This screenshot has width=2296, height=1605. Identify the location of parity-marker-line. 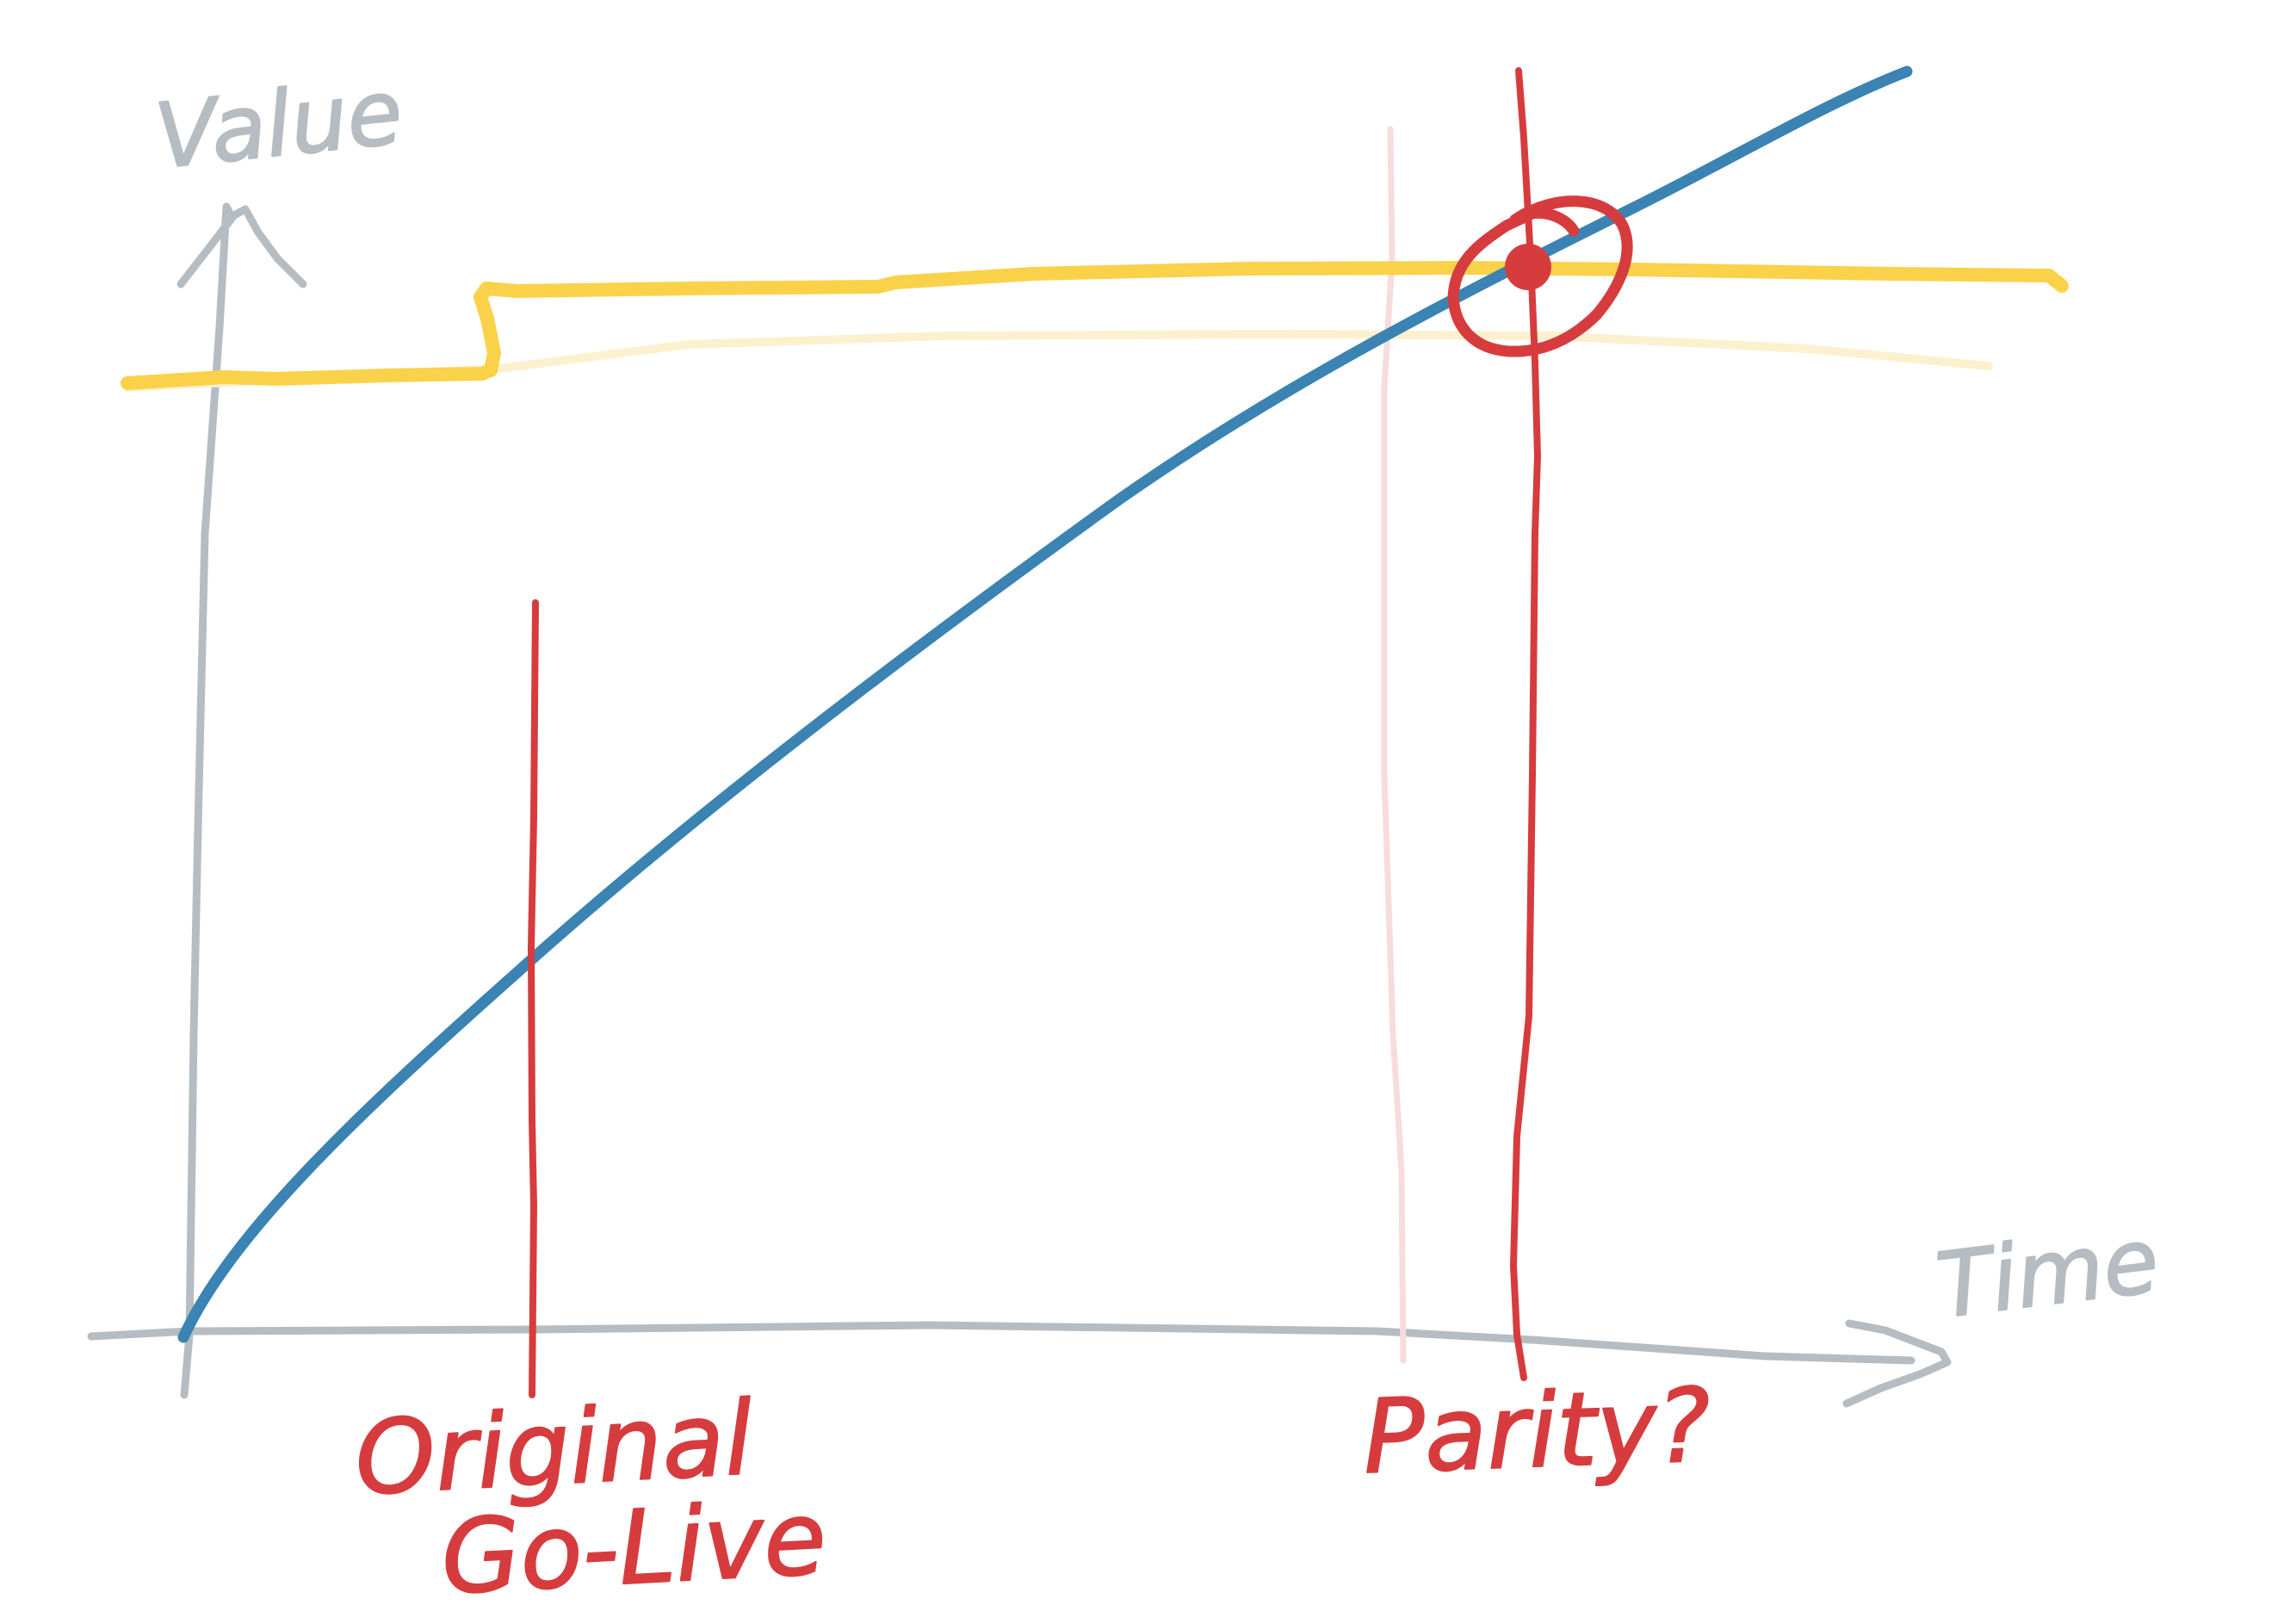
(1525, 724).